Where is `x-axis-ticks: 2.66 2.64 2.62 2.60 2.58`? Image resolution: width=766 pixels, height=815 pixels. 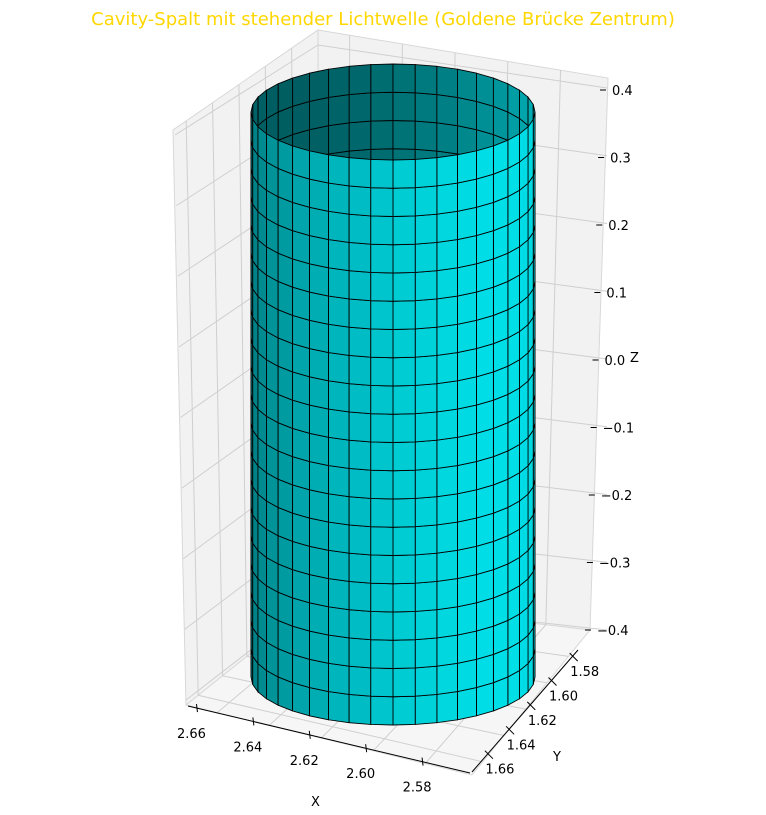
x-axis-ticks: 2.66 2.64 2.62 2.60 2.58 is located at coordinates (324, 749).